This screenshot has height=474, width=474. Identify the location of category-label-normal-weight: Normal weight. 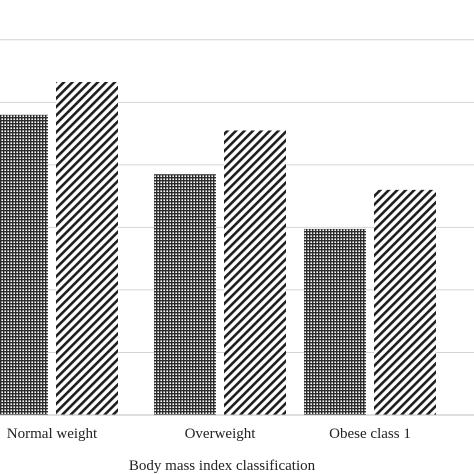
(52, 434).